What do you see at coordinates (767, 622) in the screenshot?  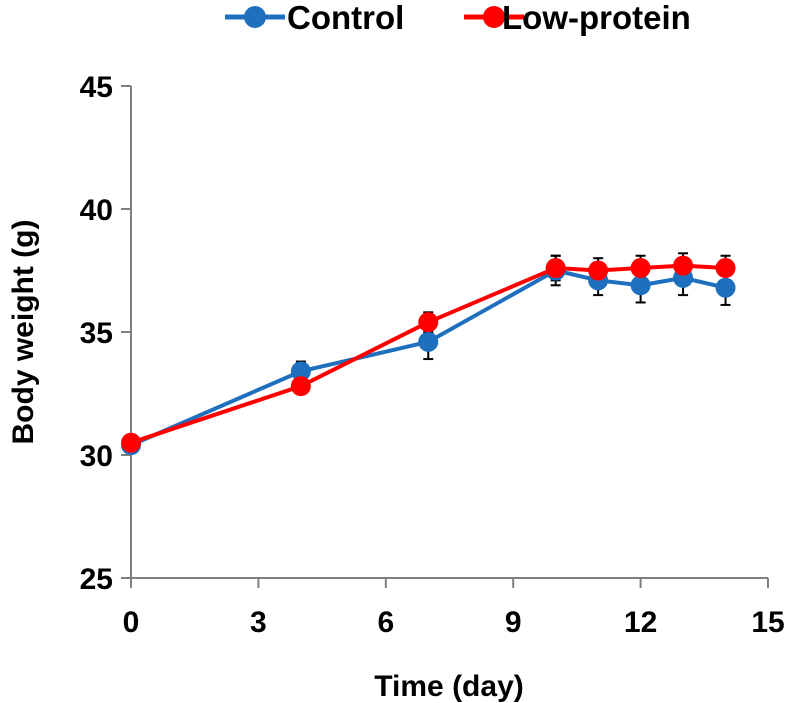 I see `x-tick-label: 15` at bounding box center [767, 622].